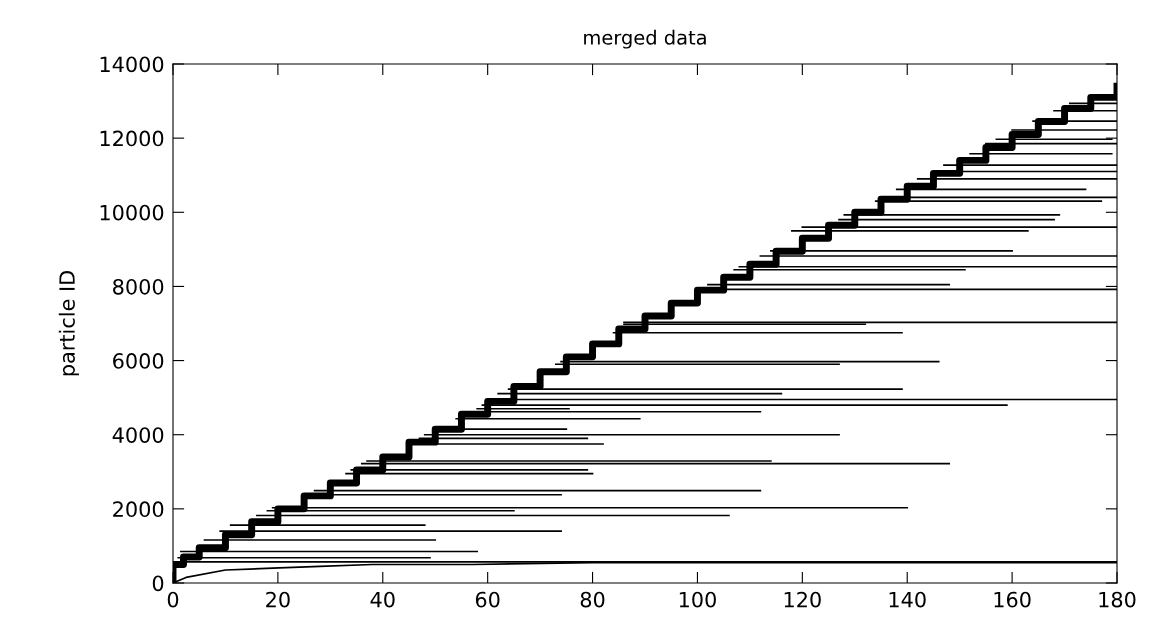 The height and width of the screenshot is (623, 1149). Describe the element at coordinates (138, 286) in the screenshot. I see `y-tick-label: 8000` at that location.